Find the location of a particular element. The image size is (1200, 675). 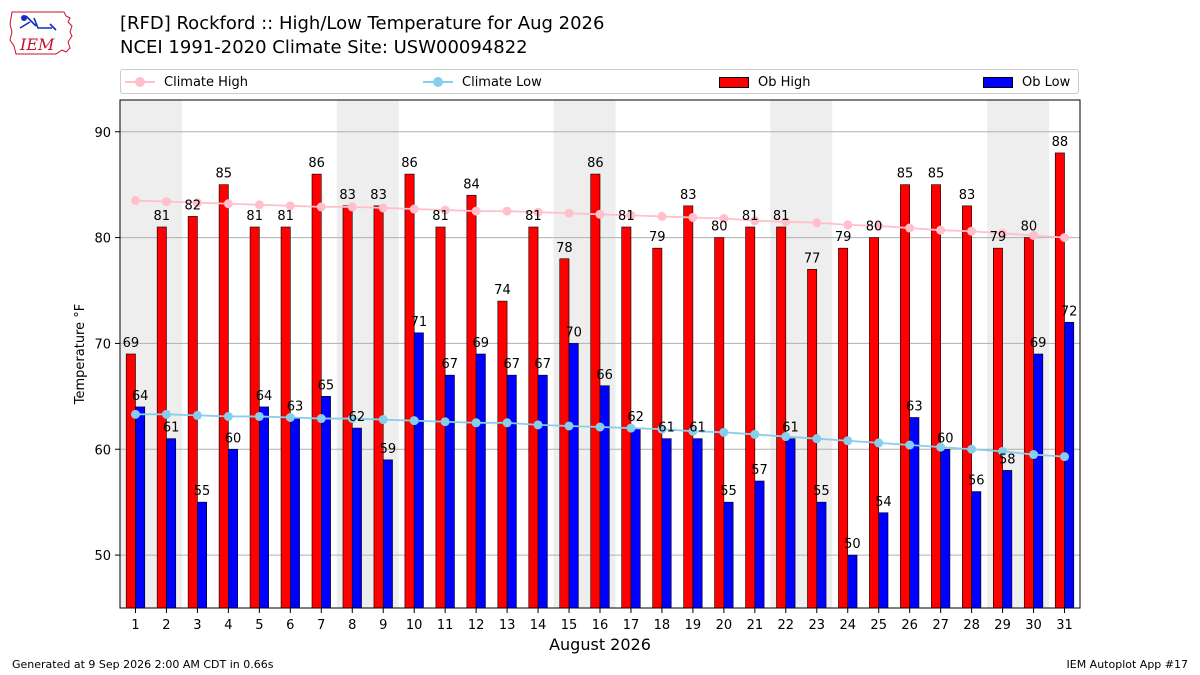

data-label-ob-high-14: 81 is located at coordinates (533, 216).